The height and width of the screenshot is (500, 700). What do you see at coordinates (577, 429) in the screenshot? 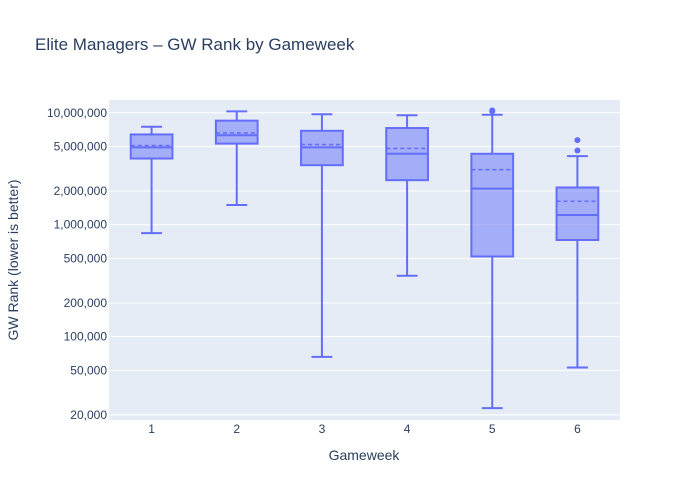
I see `x-tick-label: 6` at bounding box center [577, 429].